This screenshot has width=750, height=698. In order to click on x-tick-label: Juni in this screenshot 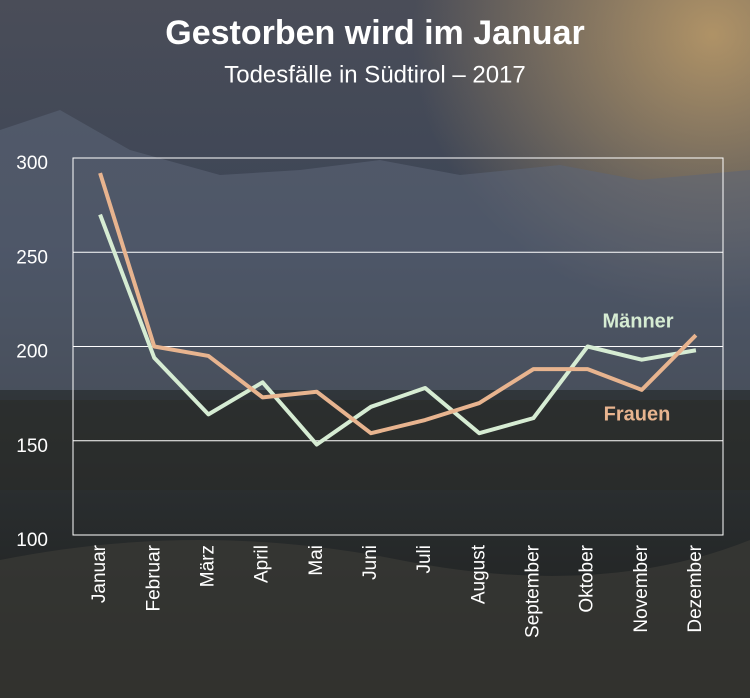, I will do `click(370, 562)`.